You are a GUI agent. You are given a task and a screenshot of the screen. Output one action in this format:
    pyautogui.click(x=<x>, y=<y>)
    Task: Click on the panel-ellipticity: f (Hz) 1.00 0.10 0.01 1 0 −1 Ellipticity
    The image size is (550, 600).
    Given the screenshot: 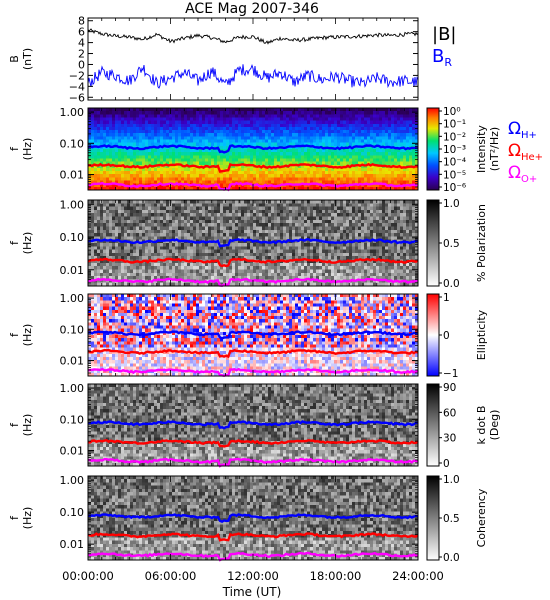 What is the action you would take?
    pyautogui.click(x=248, y=336)
    